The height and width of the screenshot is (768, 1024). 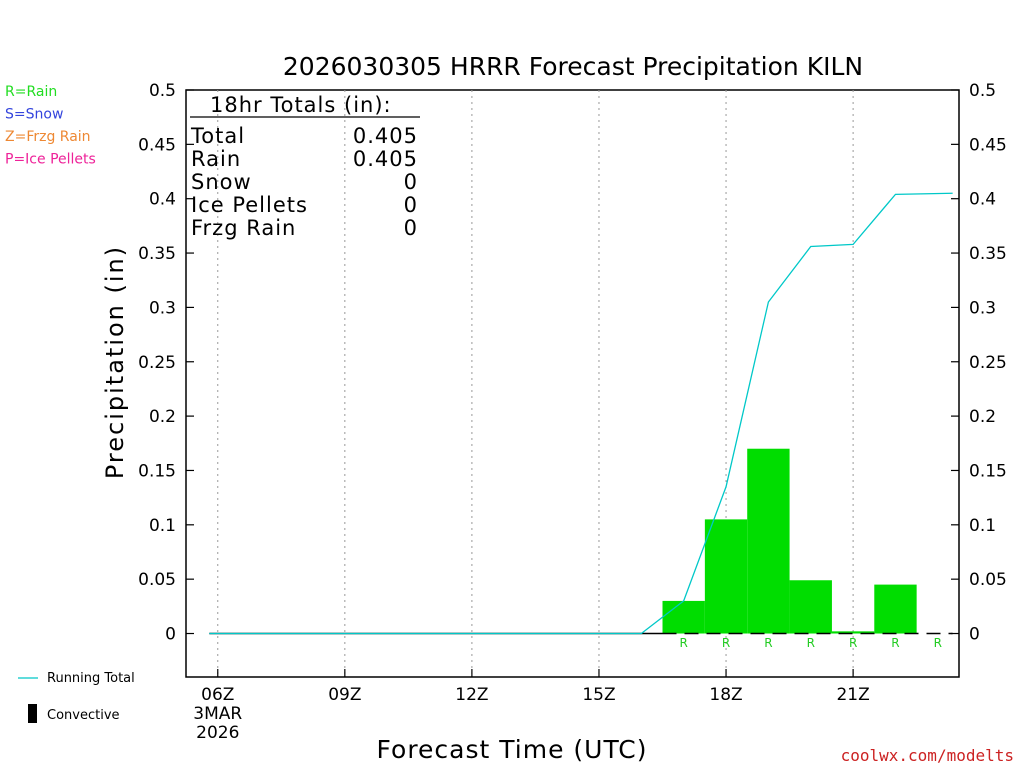 I want to click on y-tick-label-right: 0.4, so click(x=982, y=200).